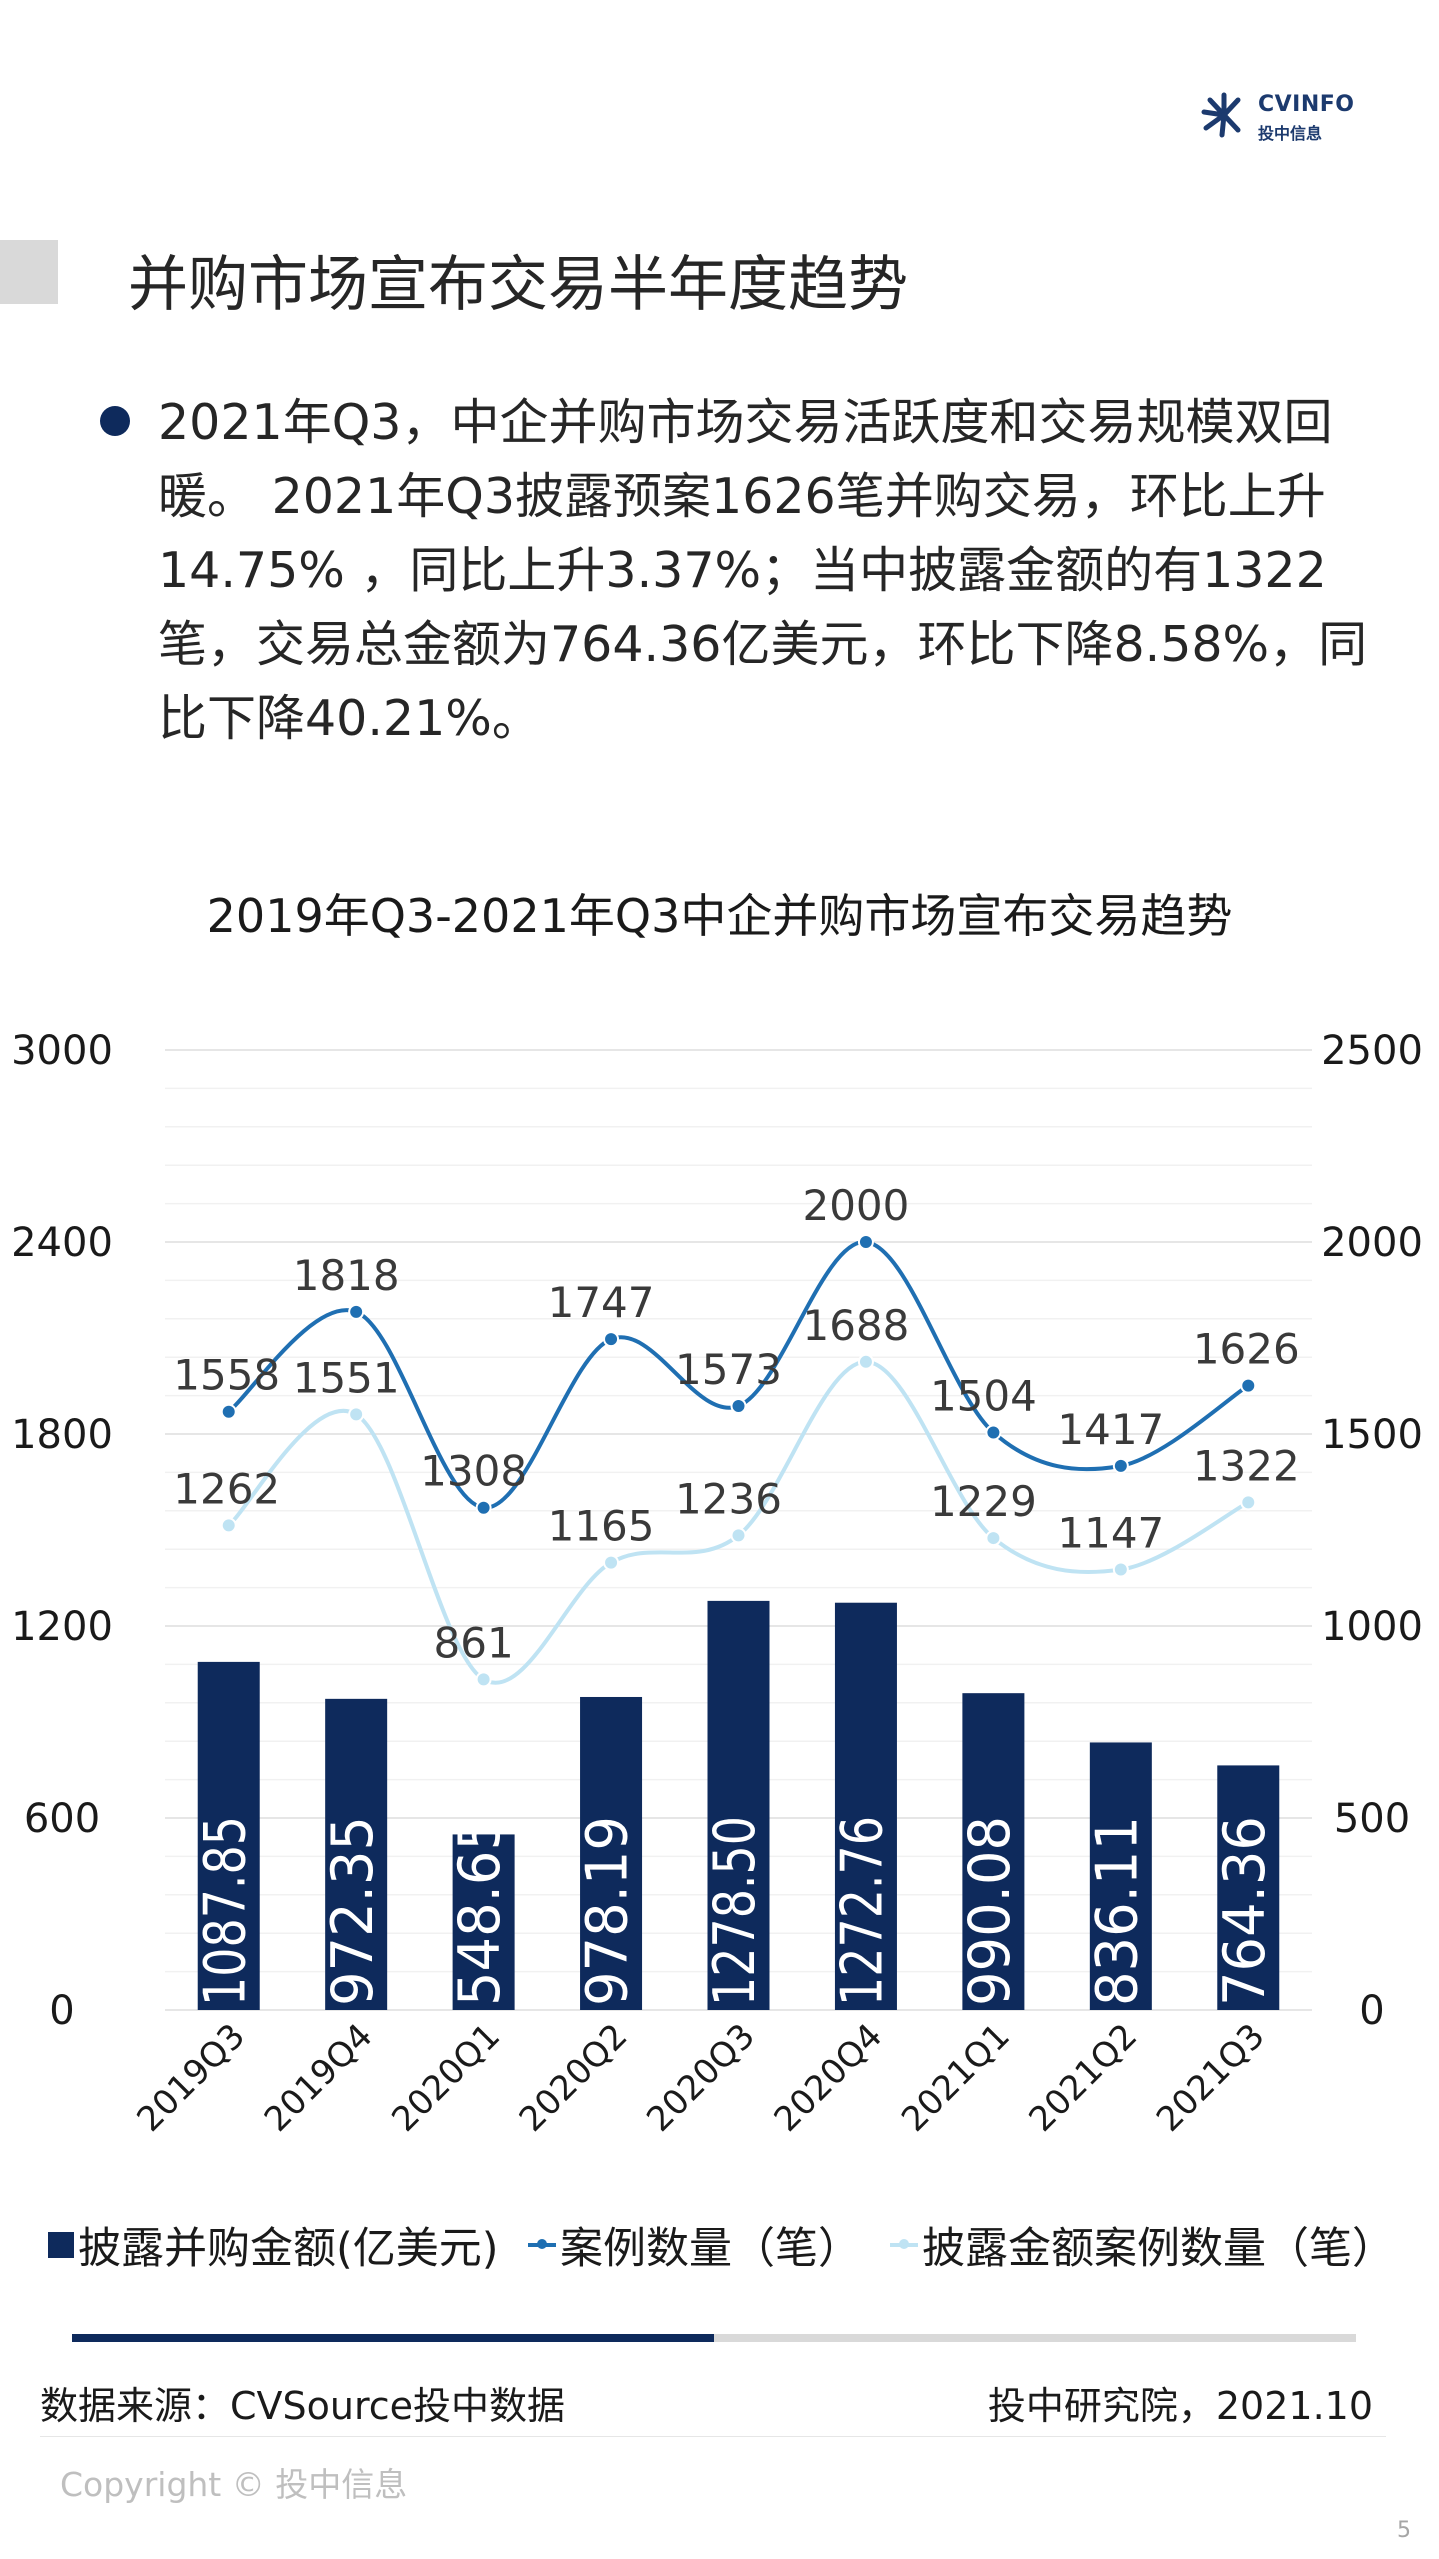 The image size is (1439, 2559). Describe the element at coordinates (1290, 133) in the screenshot. I see `brand-subtitle: 投中信息` at that location.